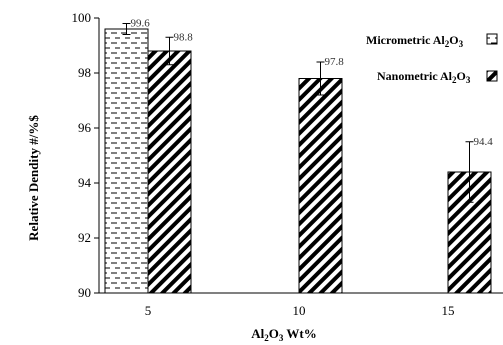 The image size is (503, 345). Describe the element at coordinates (415, 41) in the screenshot. I see `legend-label-micrometric: Micrometric Al2O3` at that location.